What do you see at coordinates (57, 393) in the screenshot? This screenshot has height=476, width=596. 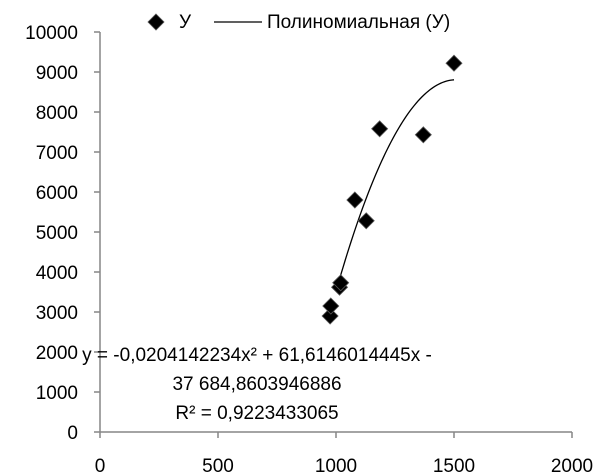 I see `y-tick-label: 1000` at bounding box center [57, 393].